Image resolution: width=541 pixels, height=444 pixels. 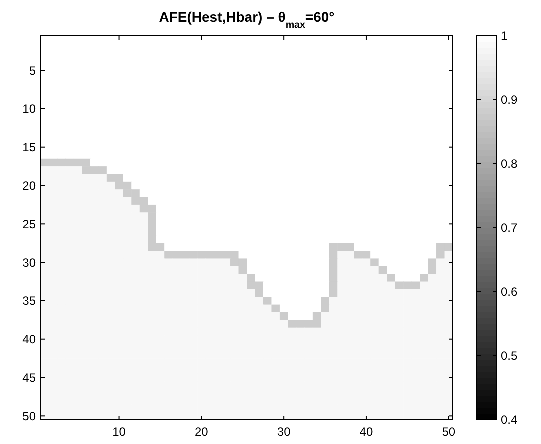 What do you see at coordinates (509, 292) in the screenshot?
I see `color-bar-label: 0.6` at bounding box center [509, 292].